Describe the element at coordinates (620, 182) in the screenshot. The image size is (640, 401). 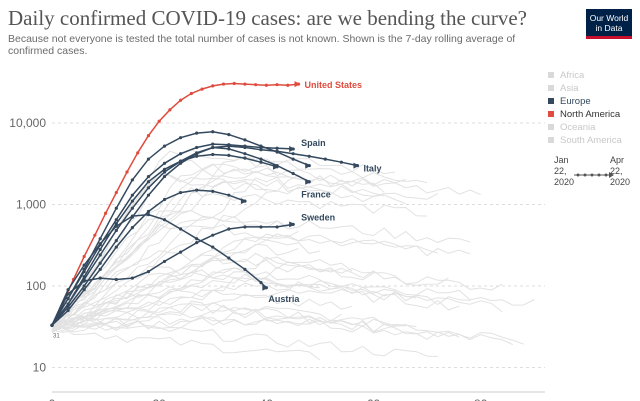
I see `timeline-end-year: 2020` at that location.